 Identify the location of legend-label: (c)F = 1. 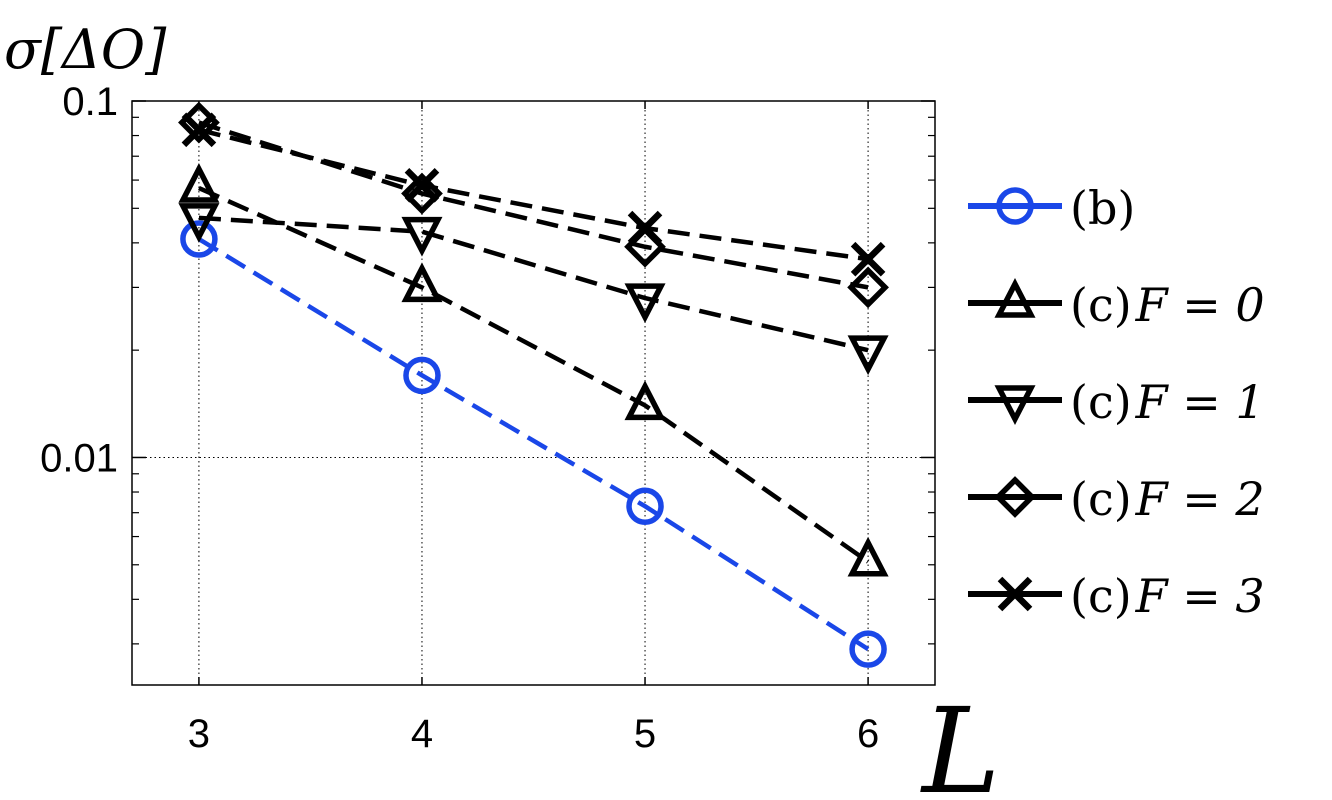
(1167, 402).